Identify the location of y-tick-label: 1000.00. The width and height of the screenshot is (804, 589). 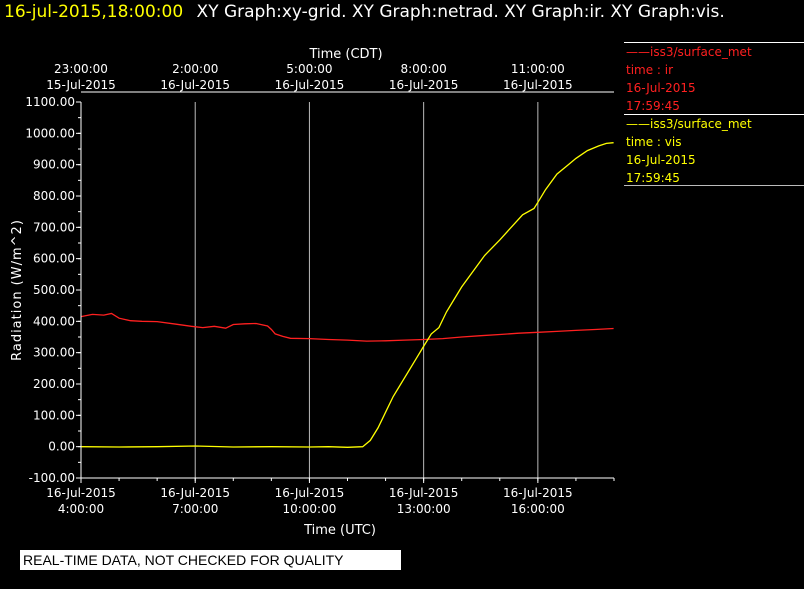
(50, 133).